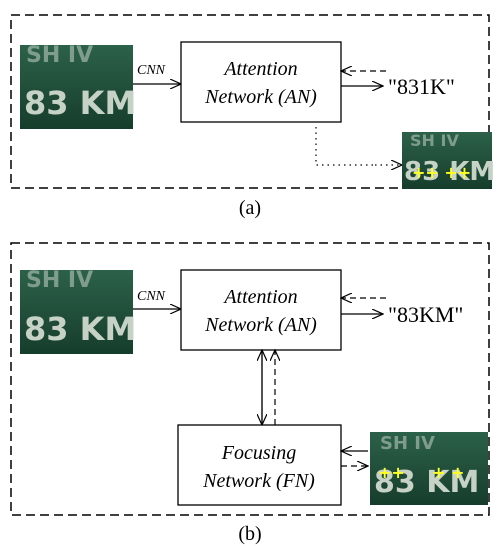 Image resolution: width=499 pixels, height=546 pixels. I want to click on panel-b-focusing-network-box, so click(259, 465).